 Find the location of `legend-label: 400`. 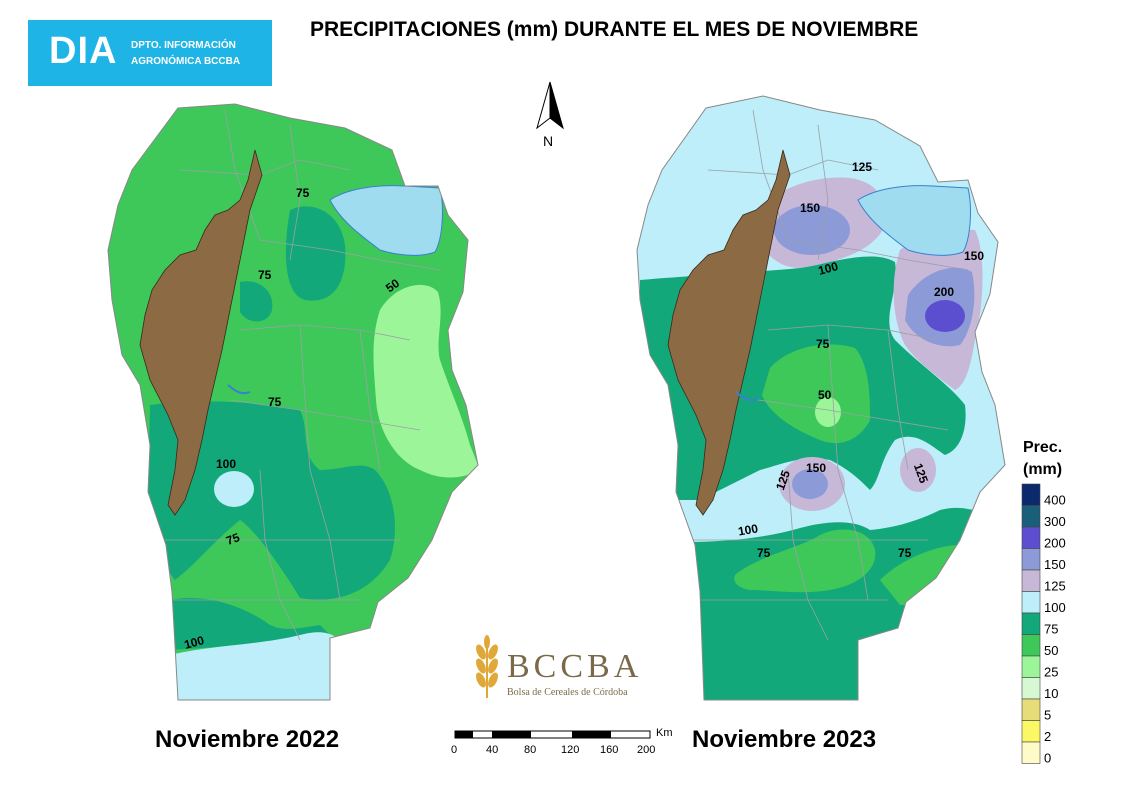

legend-label: 400 is located at coordinates (1055, 500).